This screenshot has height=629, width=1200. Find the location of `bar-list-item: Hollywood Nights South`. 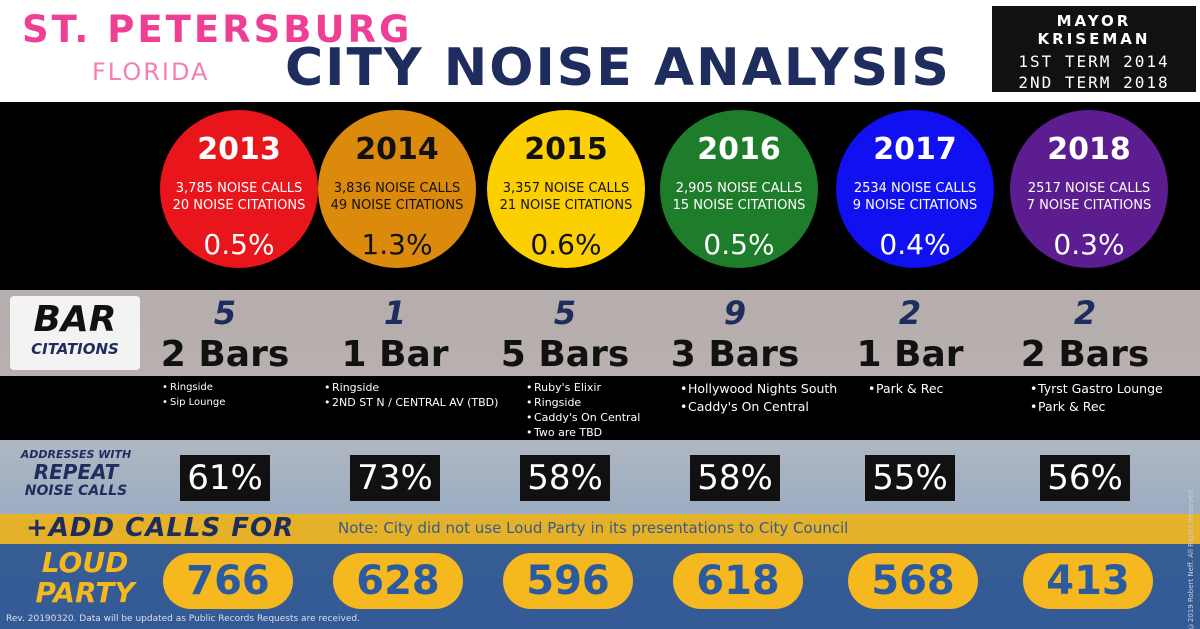

bar-list-item: Hollywood Nights South is located at coordinates (758, 389).